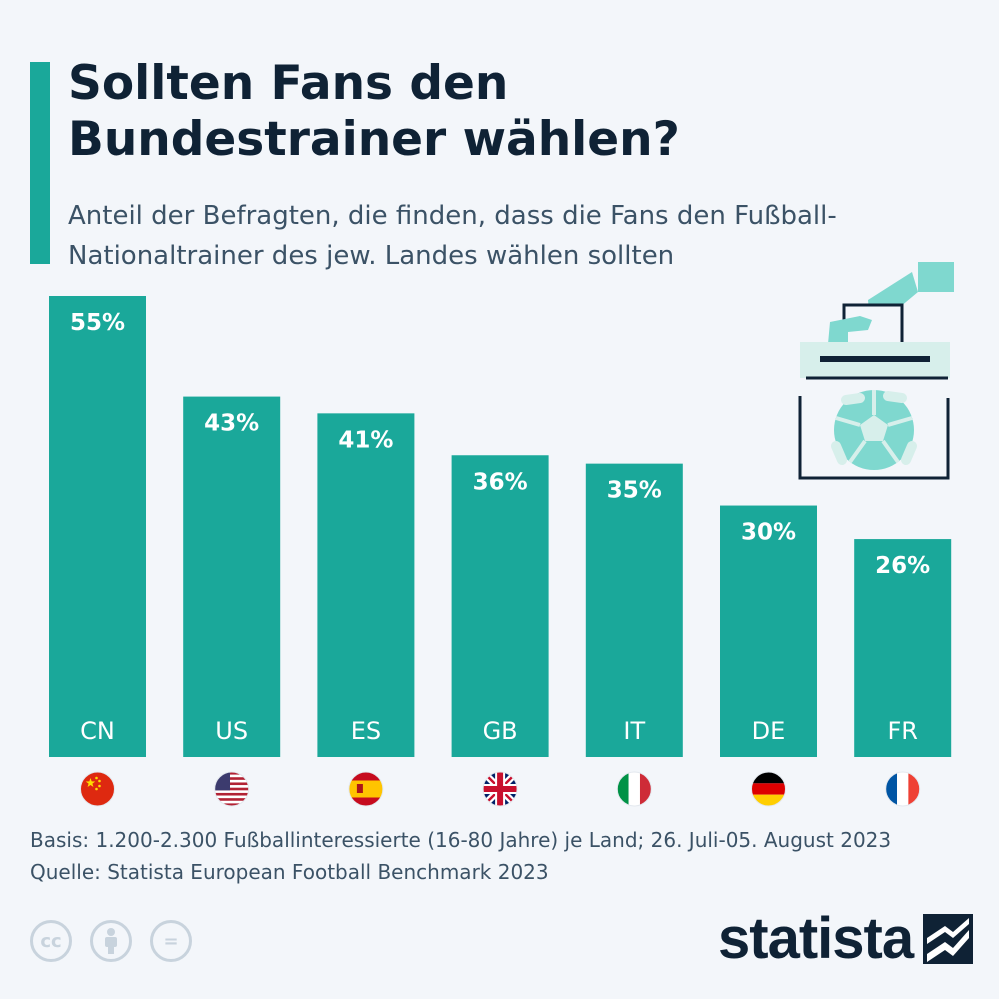 This screenshot has width=999, height=999. I want to click on bar-cn, so click(97, 526).